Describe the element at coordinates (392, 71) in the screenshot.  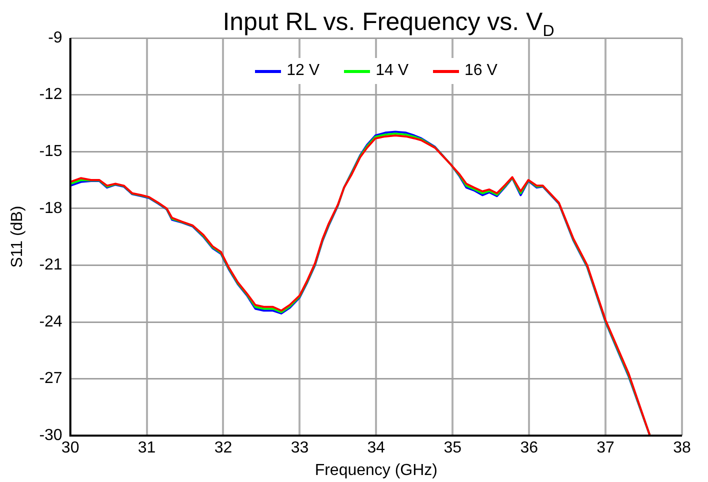
I see `legend-label: 14 V` at that location.